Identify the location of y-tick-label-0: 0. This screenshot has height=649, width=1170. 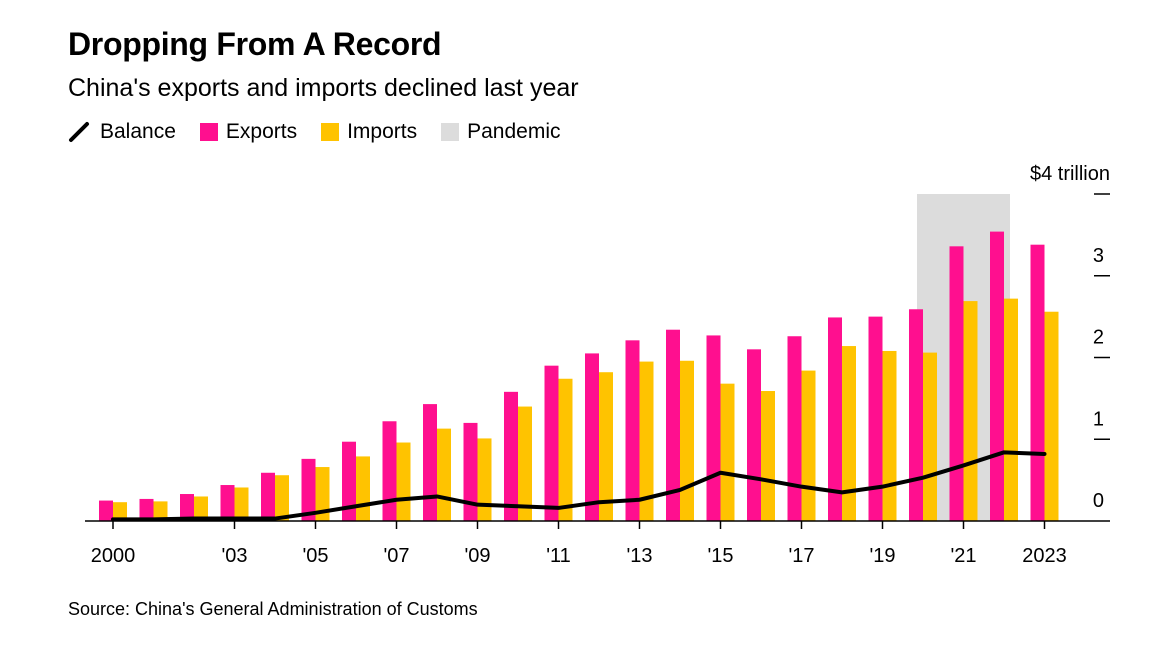
(1098, 501).